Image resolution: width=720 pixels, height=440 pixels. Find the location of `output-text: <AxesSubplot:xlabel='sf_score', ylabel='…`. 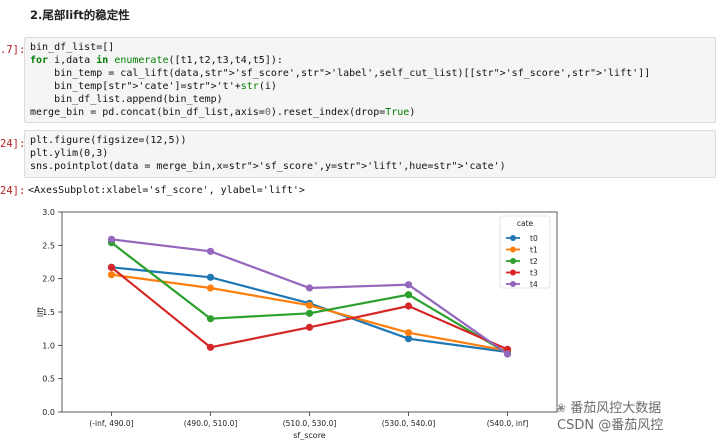

output-text: <AxesSubplot:xlabel='sf_score', ylabel='… is located at coordinates (166, 190).